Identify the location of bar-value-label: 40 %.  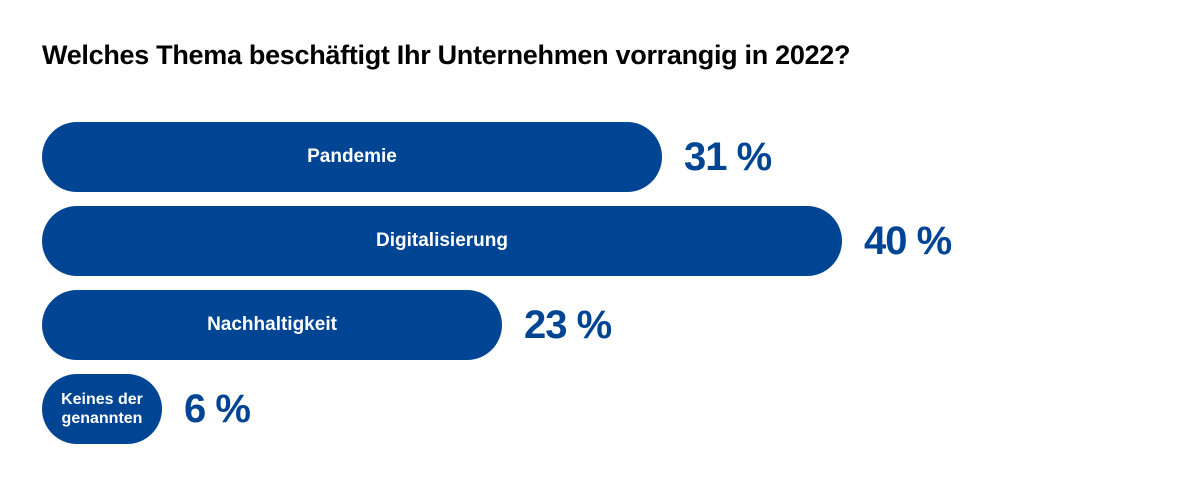
(908, 240).